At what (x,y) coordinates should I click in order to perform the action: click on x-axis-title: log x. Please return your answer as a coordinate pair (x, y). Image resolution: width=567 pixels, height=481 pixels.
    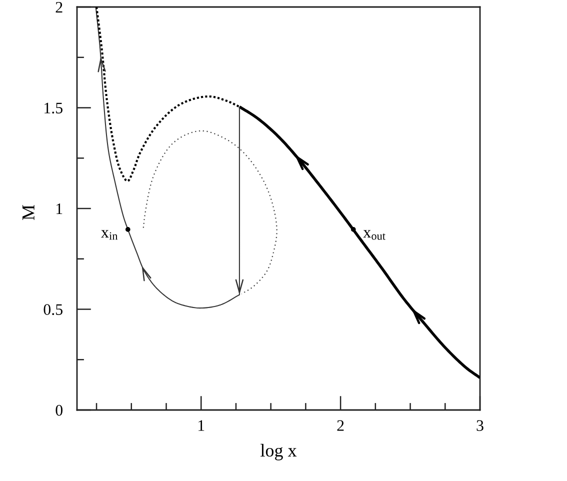
    Looking at the image, I should click on (278, 452).